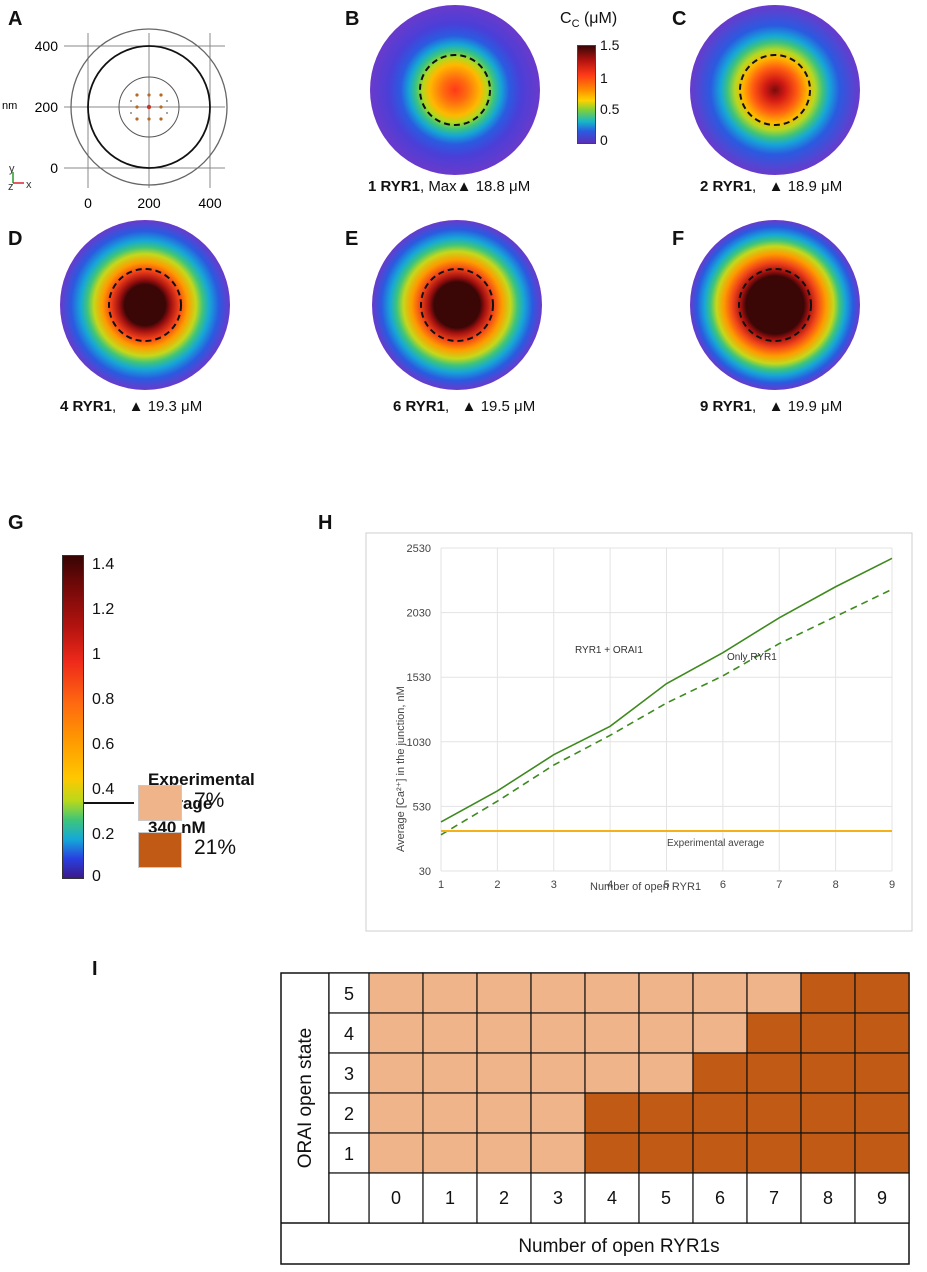  Describe the element at coordinates (504, 1198) in the screenshot. I see `ryr1-column-label: 2` at that location.